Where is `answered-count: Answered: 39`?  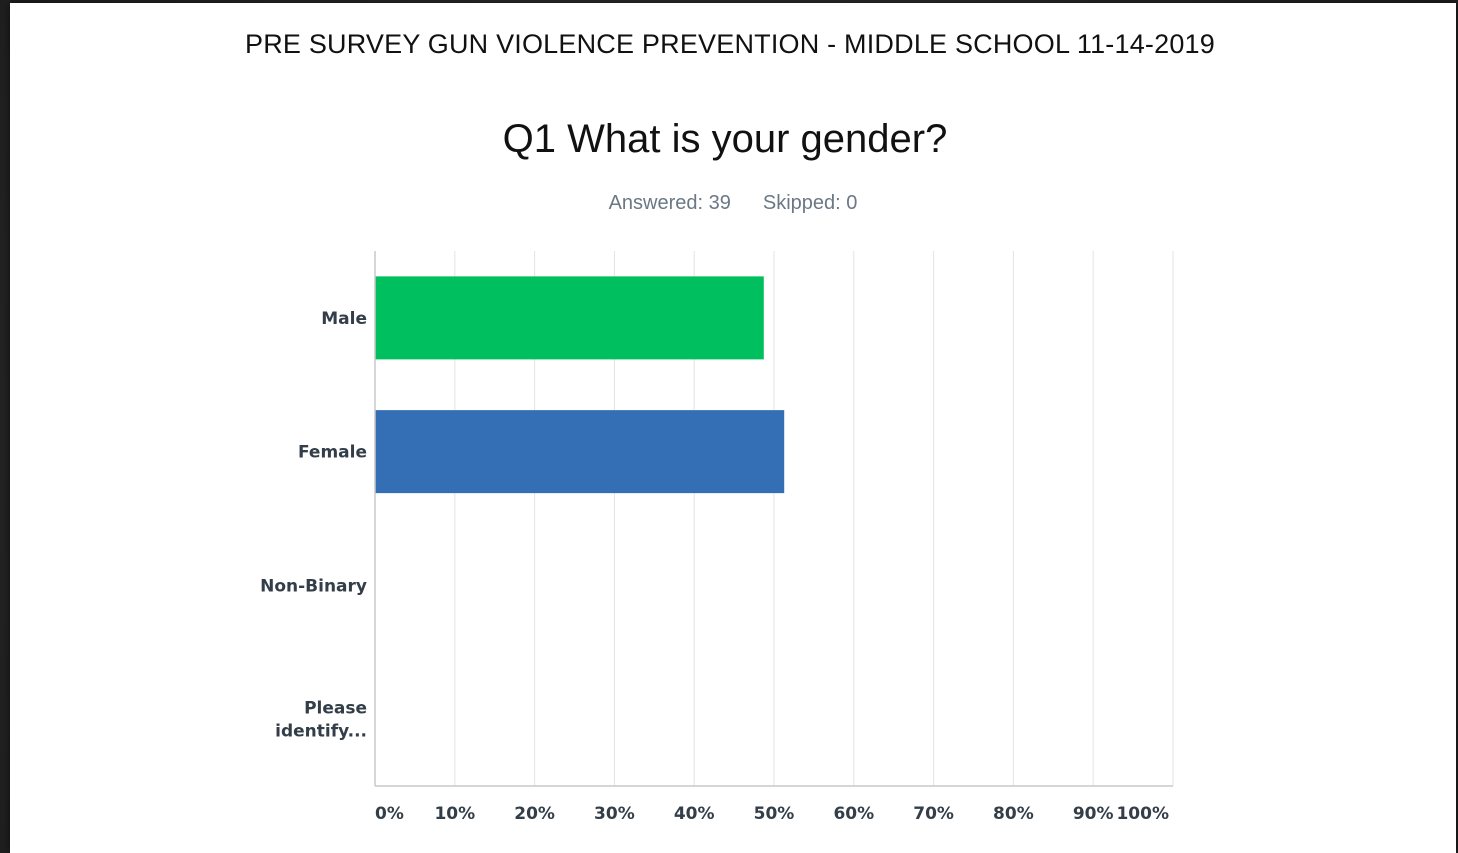 answered-count: Answered: 39 is located at coordinates (669, 203).